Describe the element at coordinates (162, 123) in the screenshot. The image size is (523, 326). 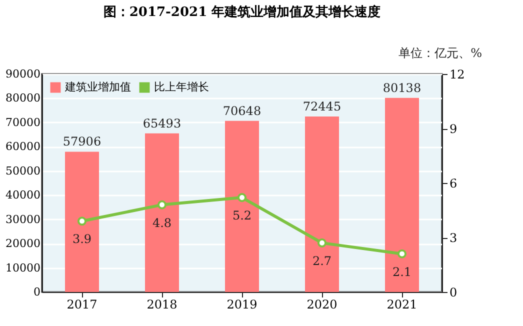
I see `data-label: 65493` at that location.